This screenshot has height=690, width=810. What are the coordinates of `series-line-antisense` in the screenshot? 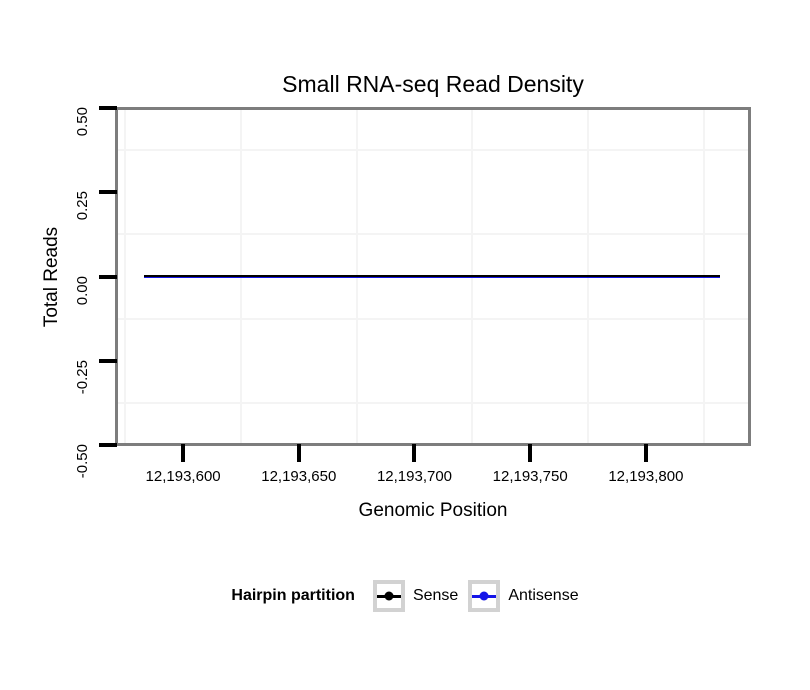 It's located at (431, 277).